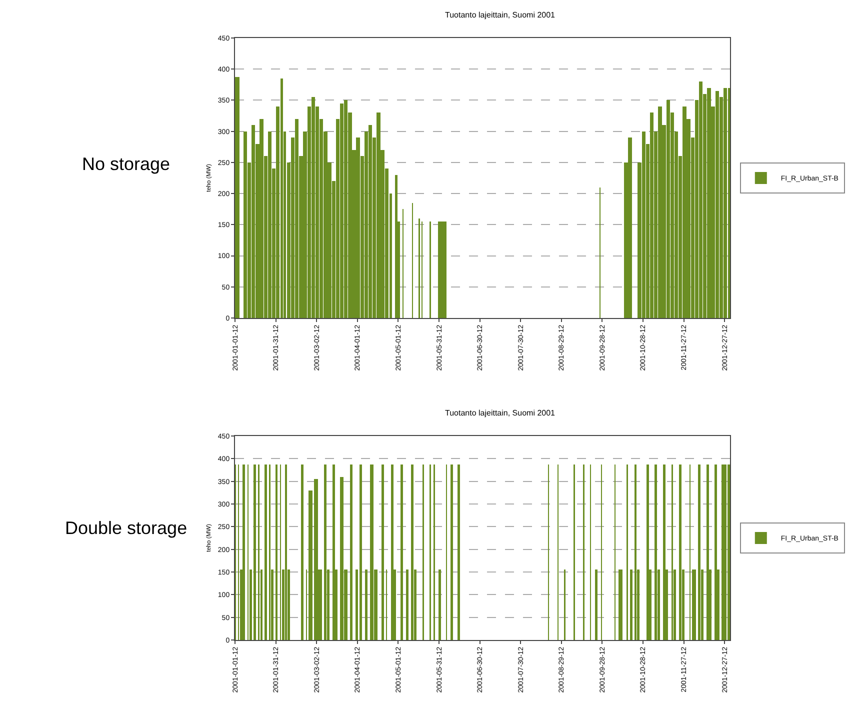  What do you see at coordinates (126, 164) in the screenshot?
I see `text: No storage` at bounding box center [126, 164].